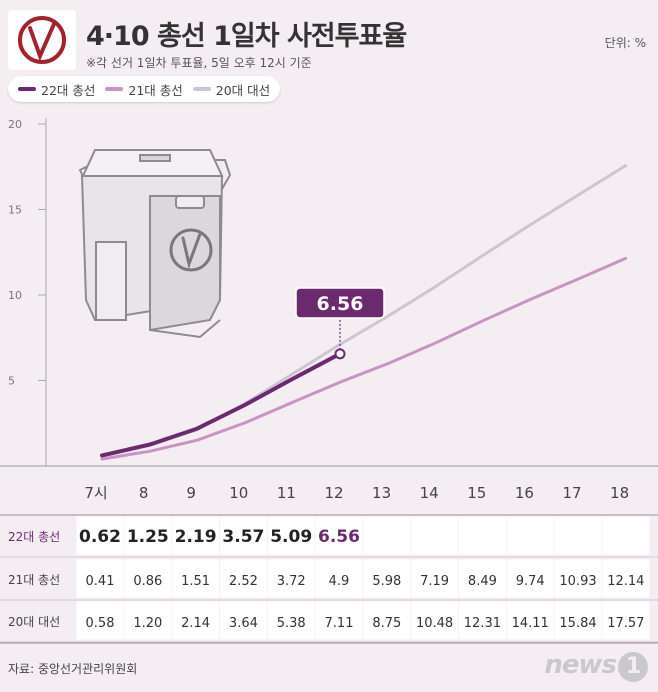 The image size is (658, 692). What do you see at coordinates (243, 581) in the screenshot?
I see `cell-value: 2.52` at bounding box center [243, 581].